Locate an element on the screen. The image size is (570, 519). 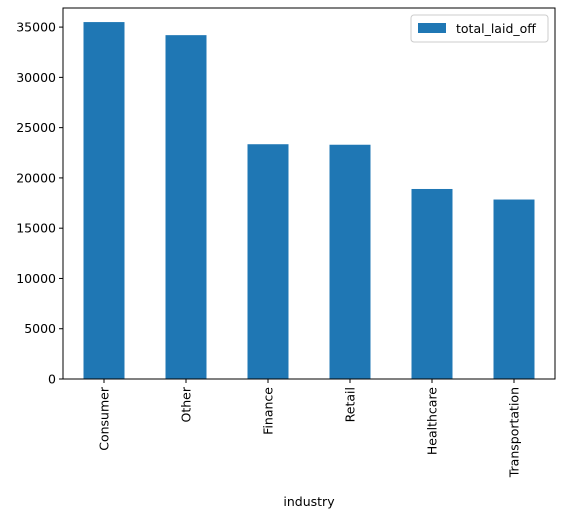
legend: total_laid_off is located at coordinates (479, 28).